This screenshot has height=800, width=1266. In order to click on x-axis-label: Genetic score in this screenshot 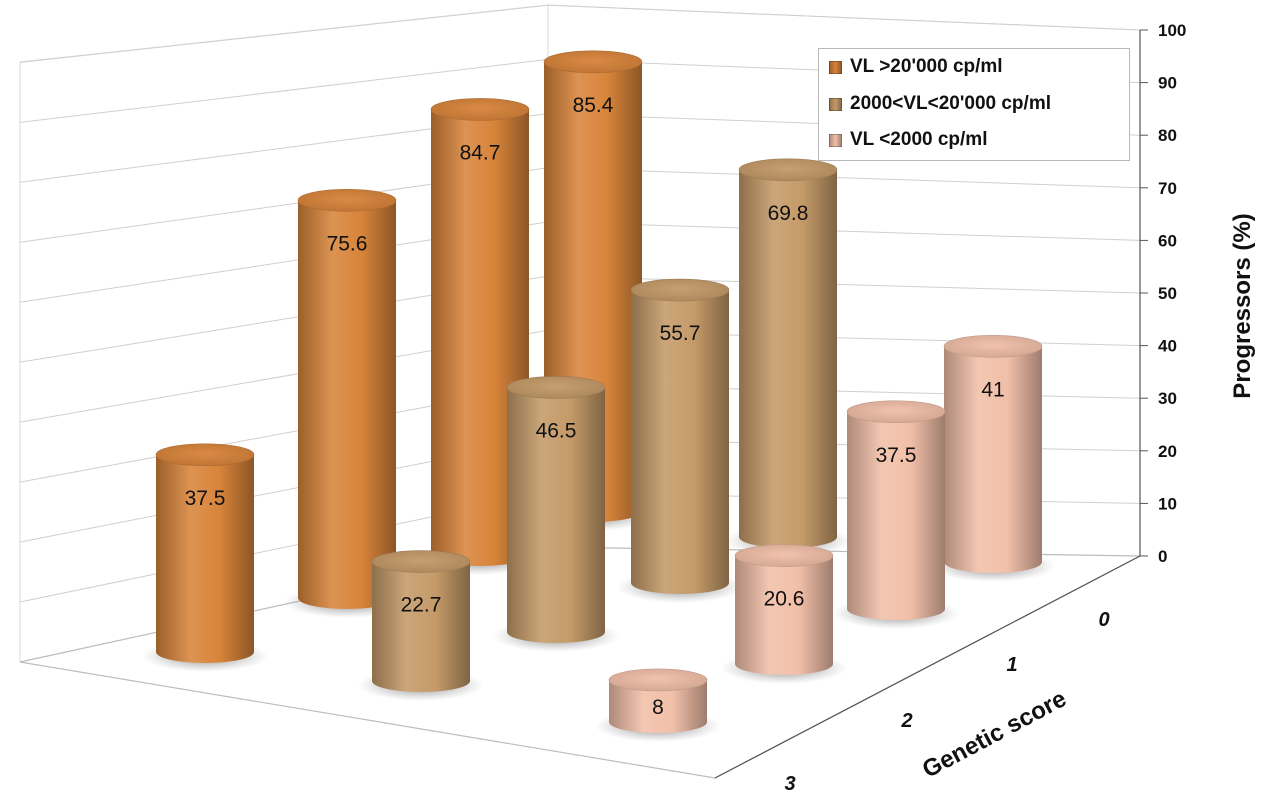, I will do `click(994, 734)`.